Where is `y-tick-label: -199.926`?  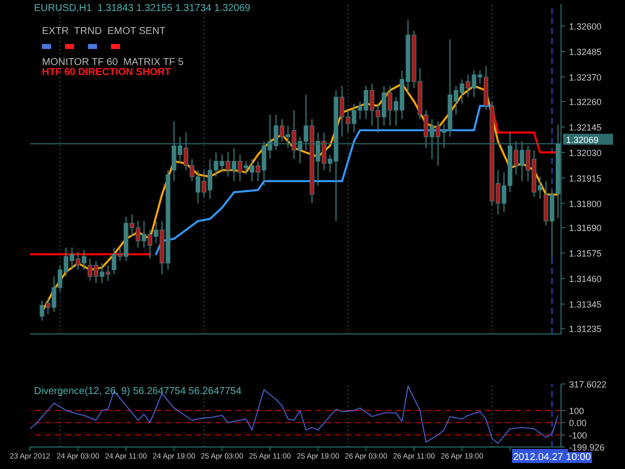 y-tick-label: -199.926 is located at coordinates (587, 447).